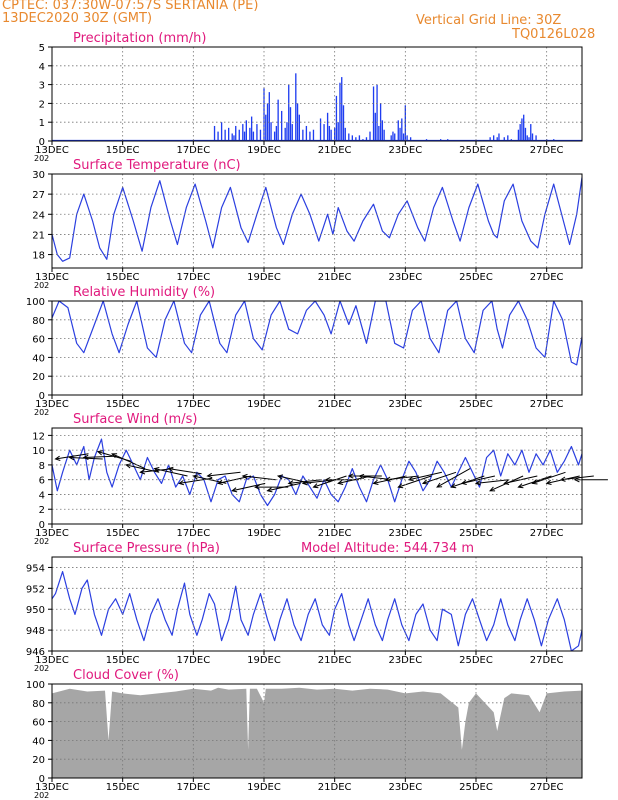 The image size is (618, 800). What do you see at coordinates (35, 302) in the screenshot?
I see `rh-y-tick-label: 100` at bounding box center [35, 302].